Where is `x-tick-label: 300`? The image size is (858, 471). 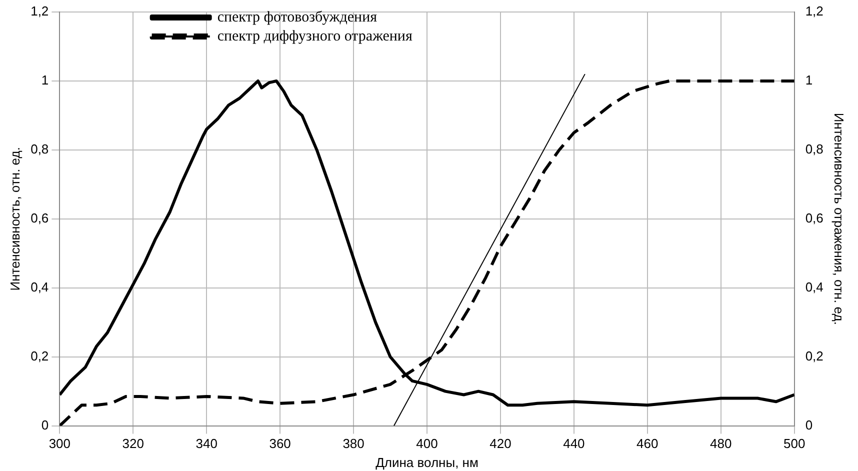
x-tick-label: 300 is located at coordinates (59, 444).